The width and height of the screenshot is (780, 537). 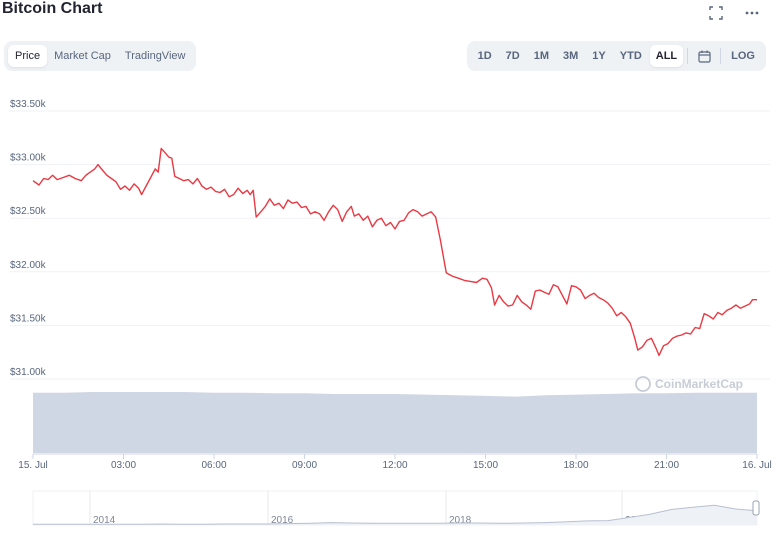 I want to click on calendar-icon, so click(x=704, y=56).